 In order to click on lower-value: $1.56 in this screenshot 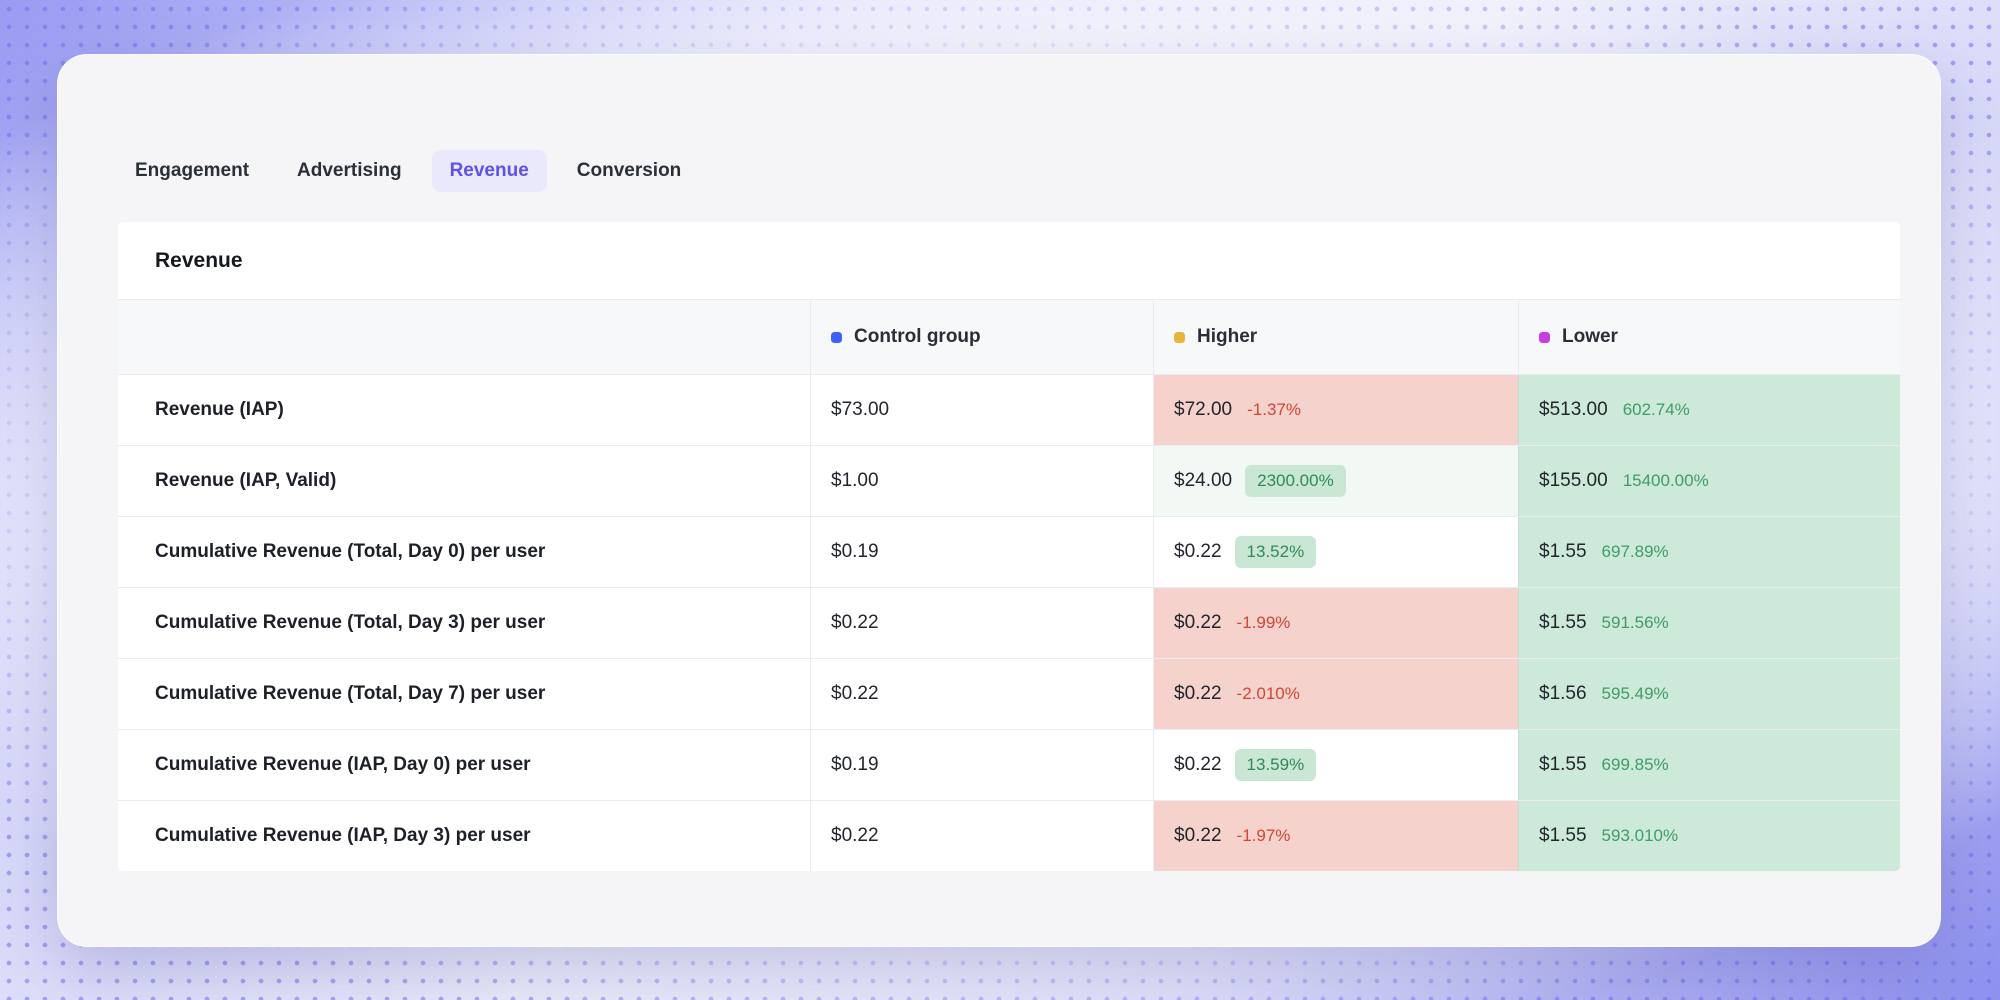, I will do `click(1563, 693)`.